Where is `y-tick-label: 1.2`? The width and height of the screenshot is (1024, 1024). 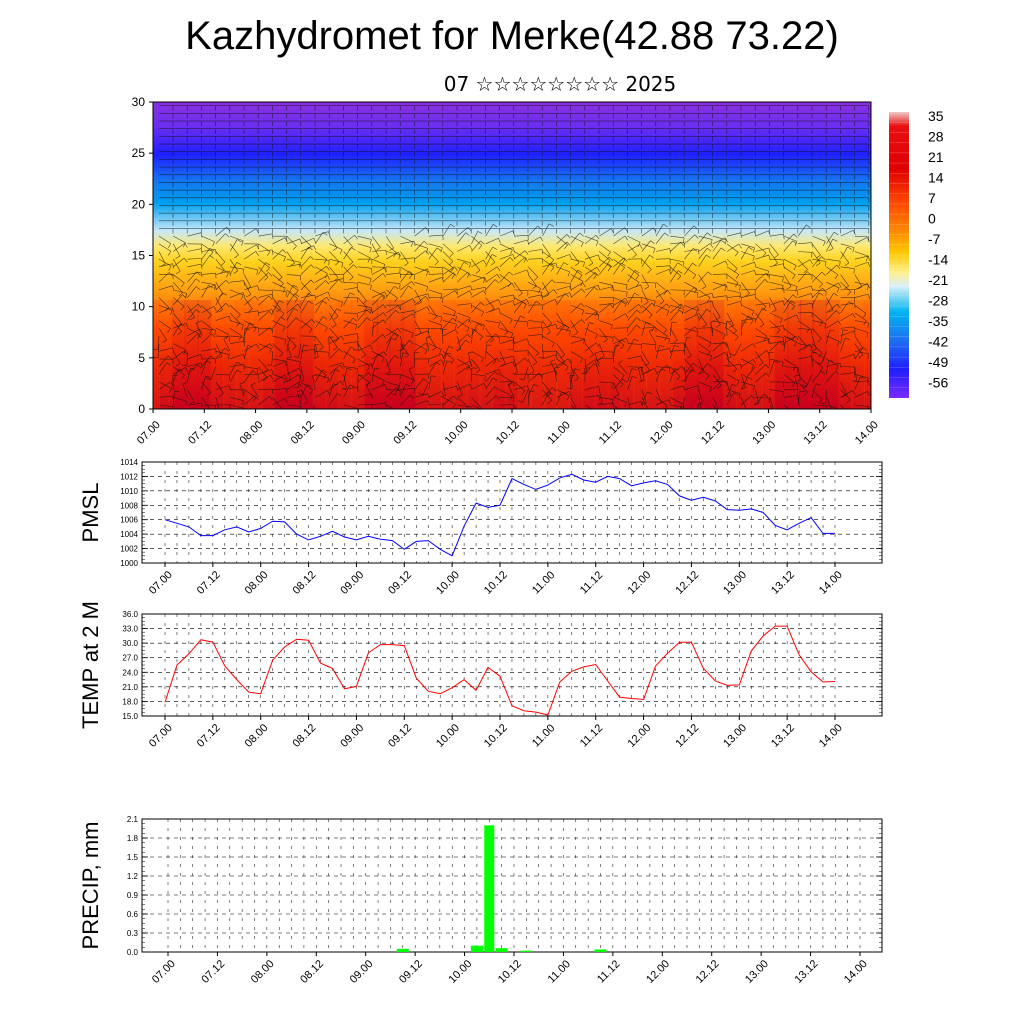
y-tick-label: 1.2 is located at coordinates (133, 876).